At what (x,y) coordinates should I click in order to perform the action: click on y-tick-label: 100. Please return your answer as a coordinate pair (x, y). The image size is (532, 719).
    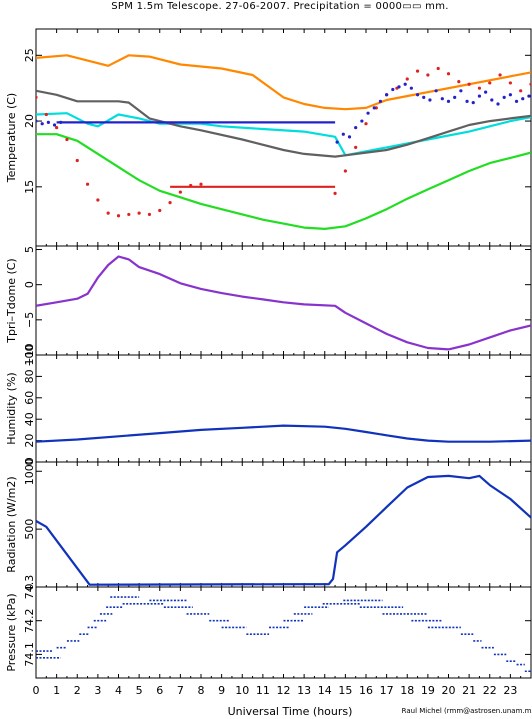
    Looking at the image, I should click on (29, 355).